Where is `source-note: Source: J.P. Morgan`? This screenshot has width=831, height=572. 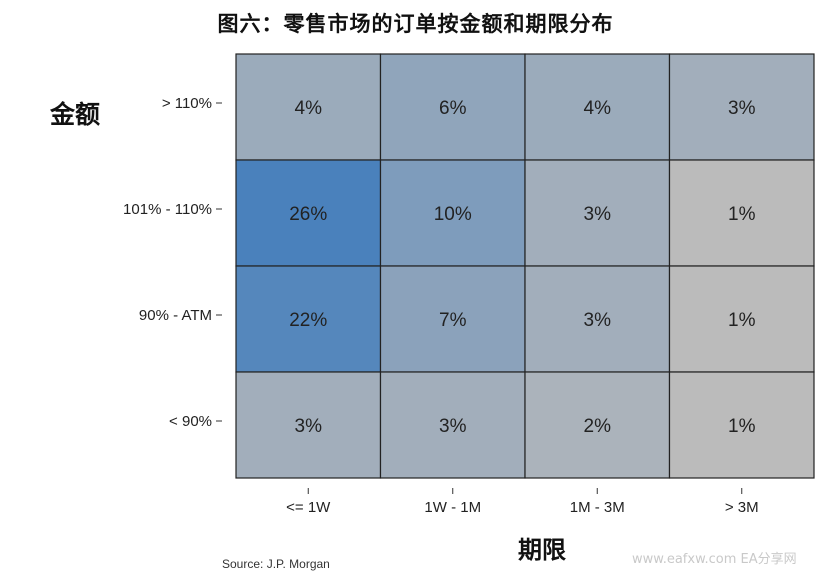 source-note: Source: J.P. Morgan is located at coordinates (276, 564).